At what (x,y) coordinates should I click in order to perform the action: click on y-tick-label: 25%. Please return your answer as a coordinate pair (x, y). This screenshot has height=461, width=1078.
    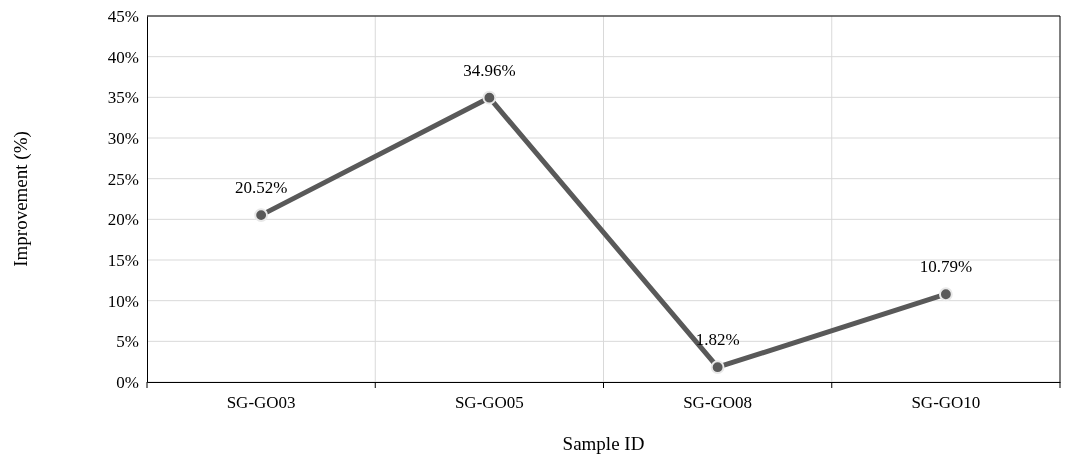
    Looking at the image, I should click on (123, 179).